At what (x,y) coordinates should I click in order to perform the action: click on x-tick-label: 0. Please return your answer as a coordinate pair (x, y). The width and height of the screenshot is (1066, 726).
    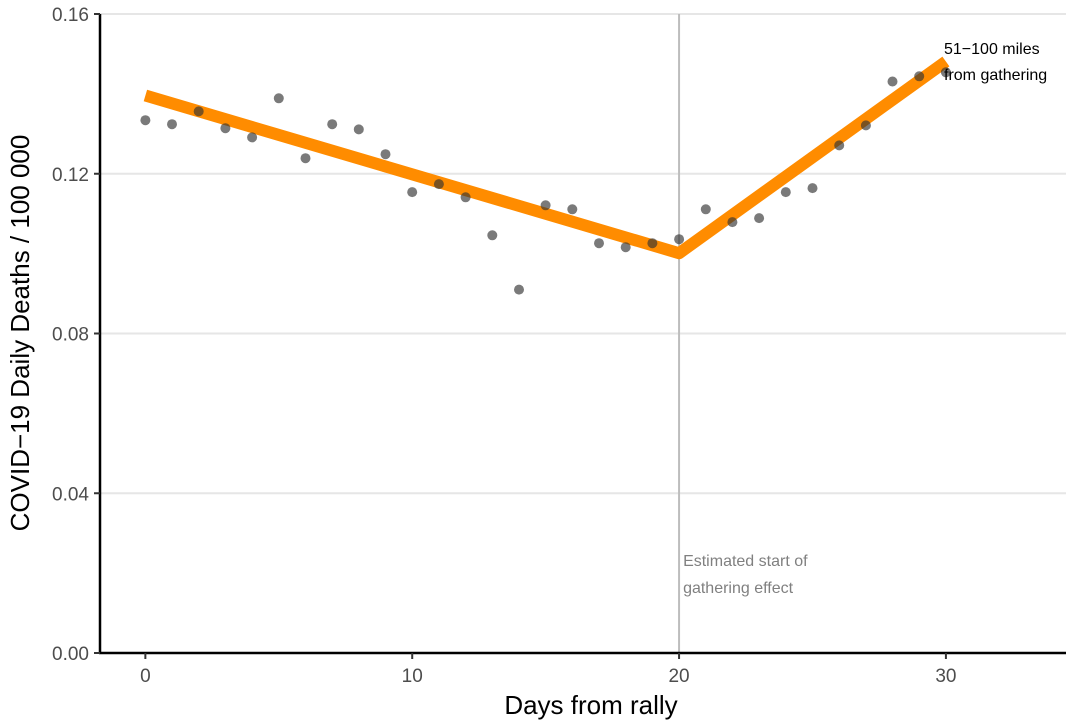
    Looking at the image, I should click on (145, 676).